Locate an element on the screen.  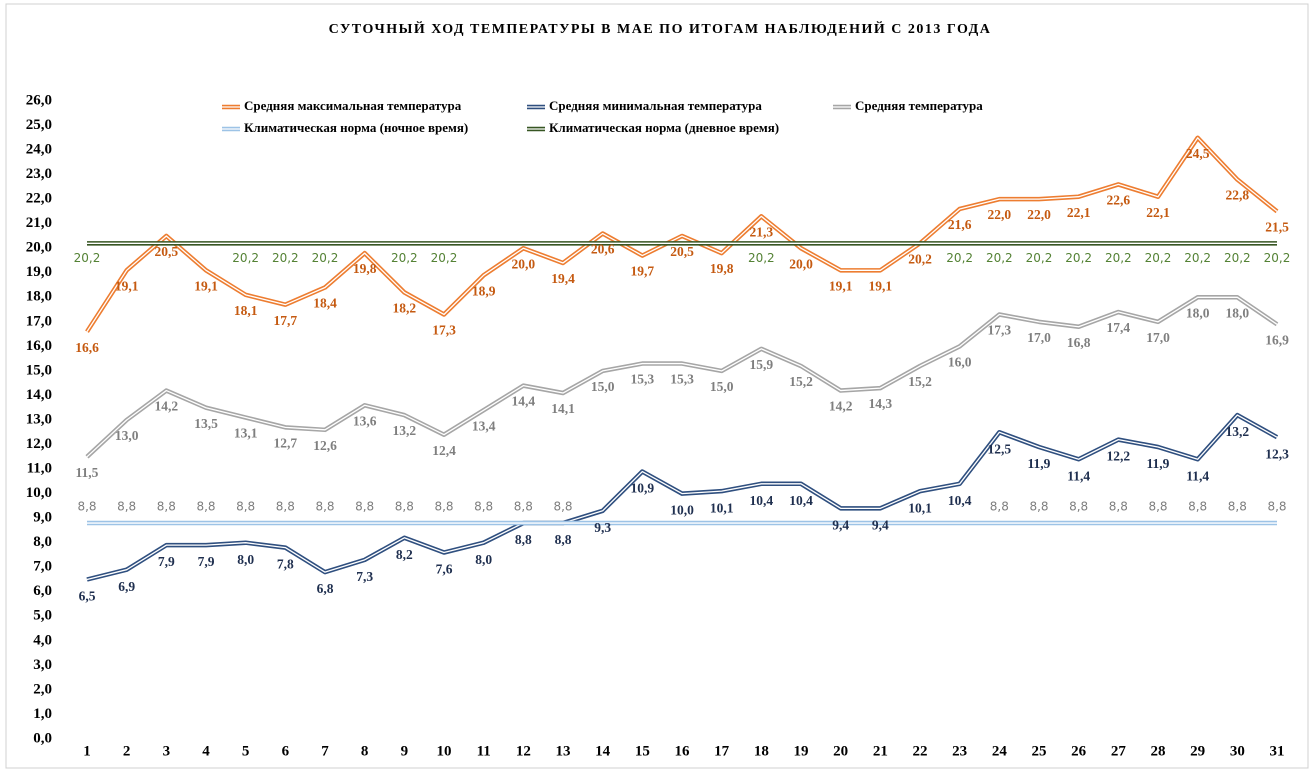
x-tick-label: 3 is located at coordinates (167, 751).